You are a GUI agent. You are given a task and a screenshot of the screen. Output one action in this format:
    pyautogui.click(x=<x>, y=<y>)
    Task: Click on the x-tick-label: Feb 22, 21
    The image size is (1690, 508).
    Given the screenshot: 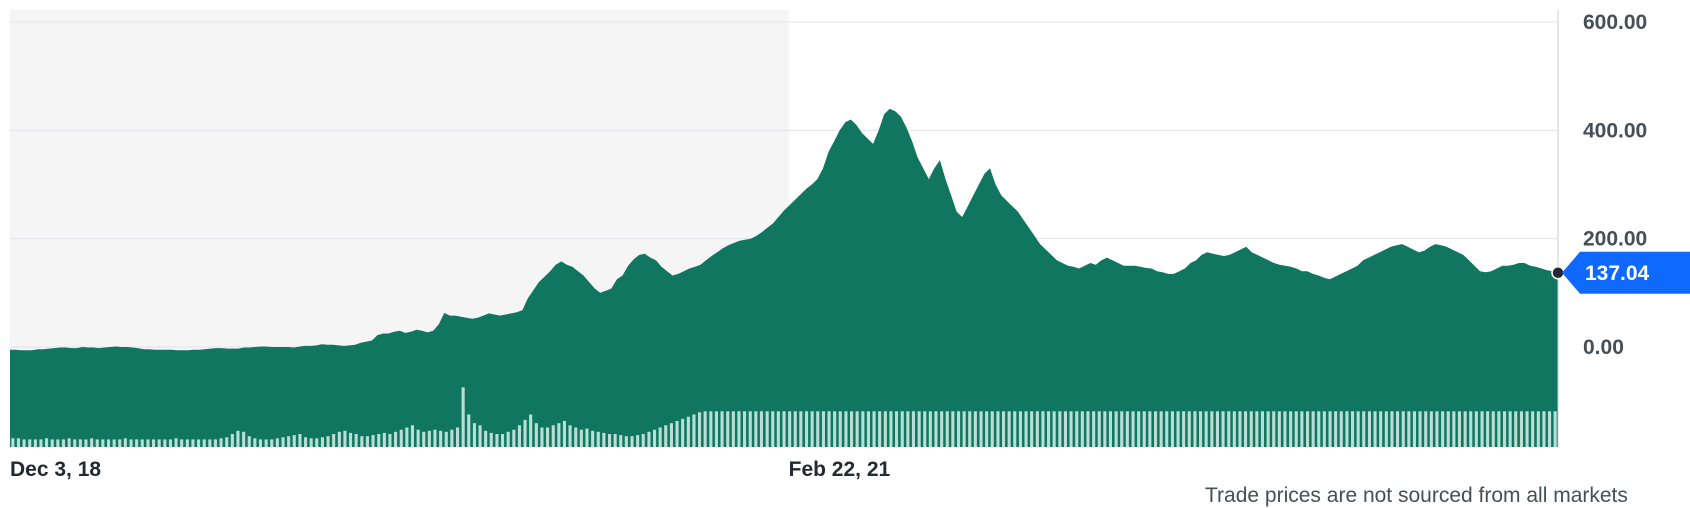 What is the action you would take?
    pyautogui.click(x=840, y=469)
    